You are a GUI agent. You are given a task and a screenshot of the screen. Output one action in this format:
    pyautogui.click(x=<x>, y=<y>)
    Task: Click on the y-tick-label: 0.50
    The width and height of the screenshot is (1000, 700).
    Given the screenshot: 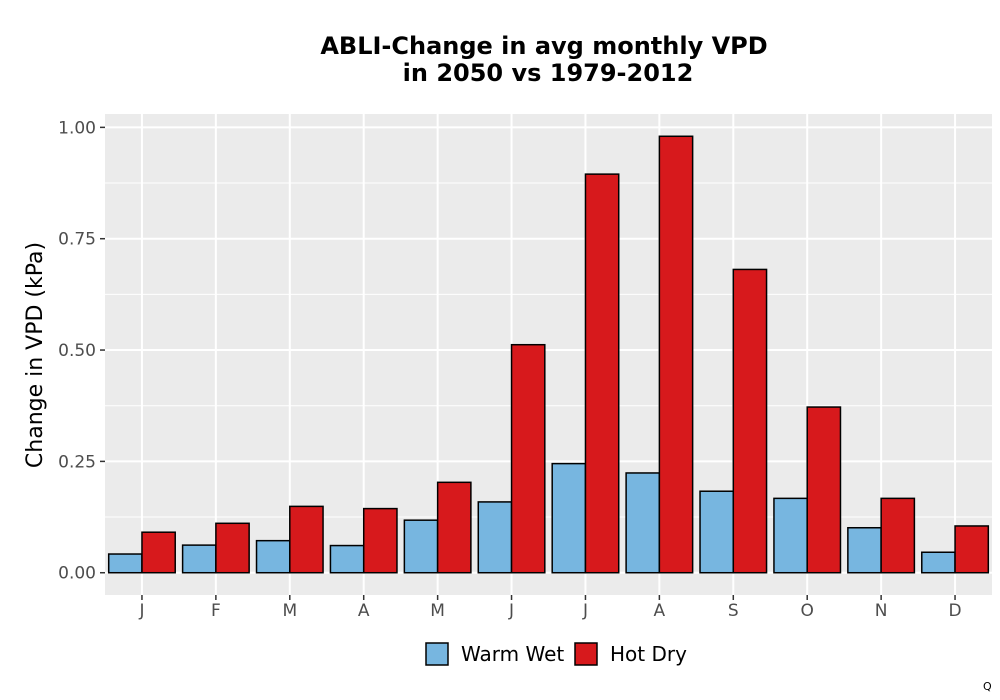 What is the action you would take?
    pyautogui.click(x=77, y=351)
    